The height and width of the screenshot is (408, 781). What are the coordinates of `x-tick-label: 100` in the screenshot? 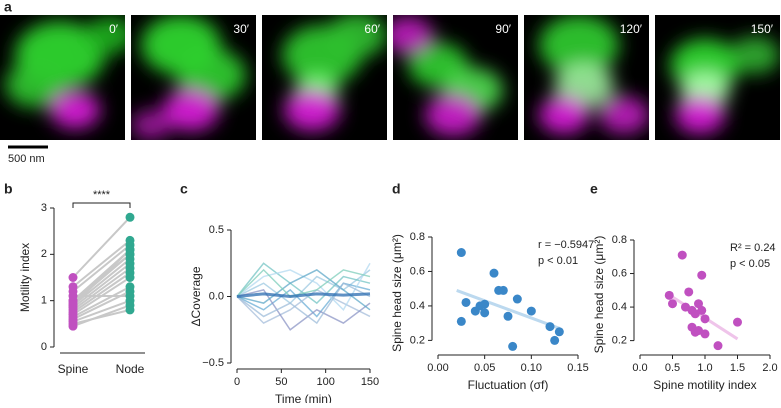 It's located at (325, 382).